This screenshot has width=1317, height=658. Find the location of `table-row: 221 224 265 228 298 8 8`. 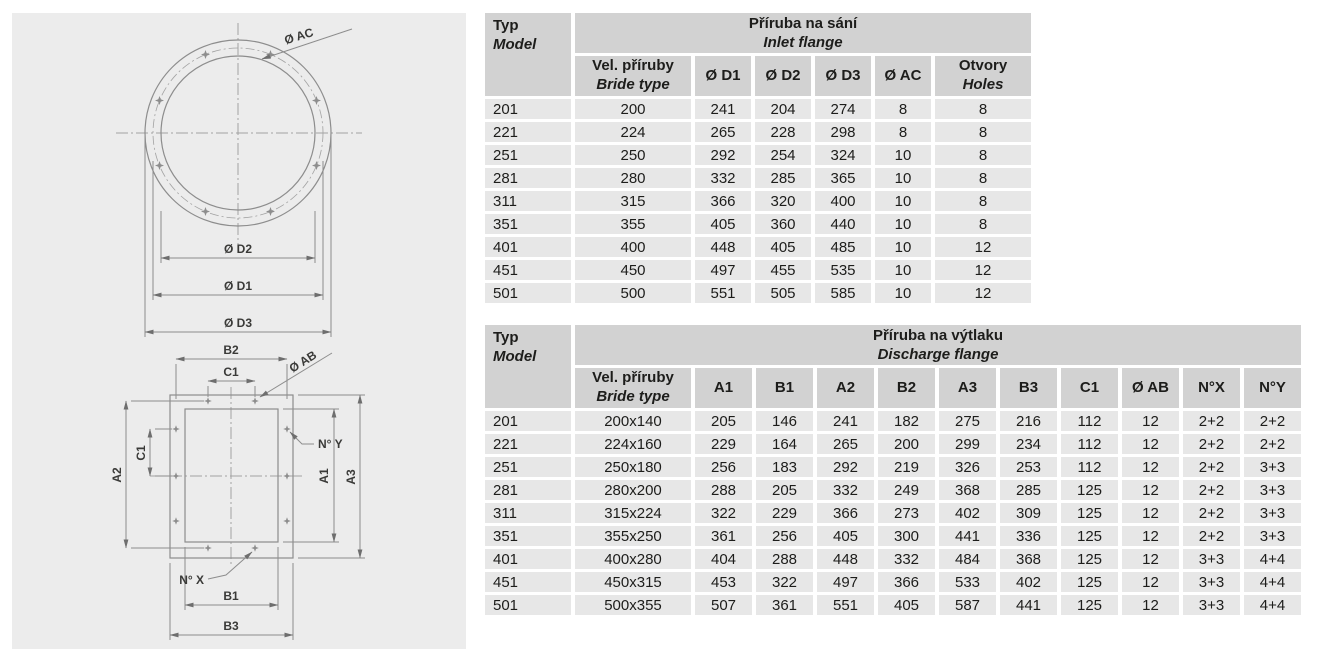

table-row: 221 224 265 228 298 8 8 is located at coordinates (758, 132).